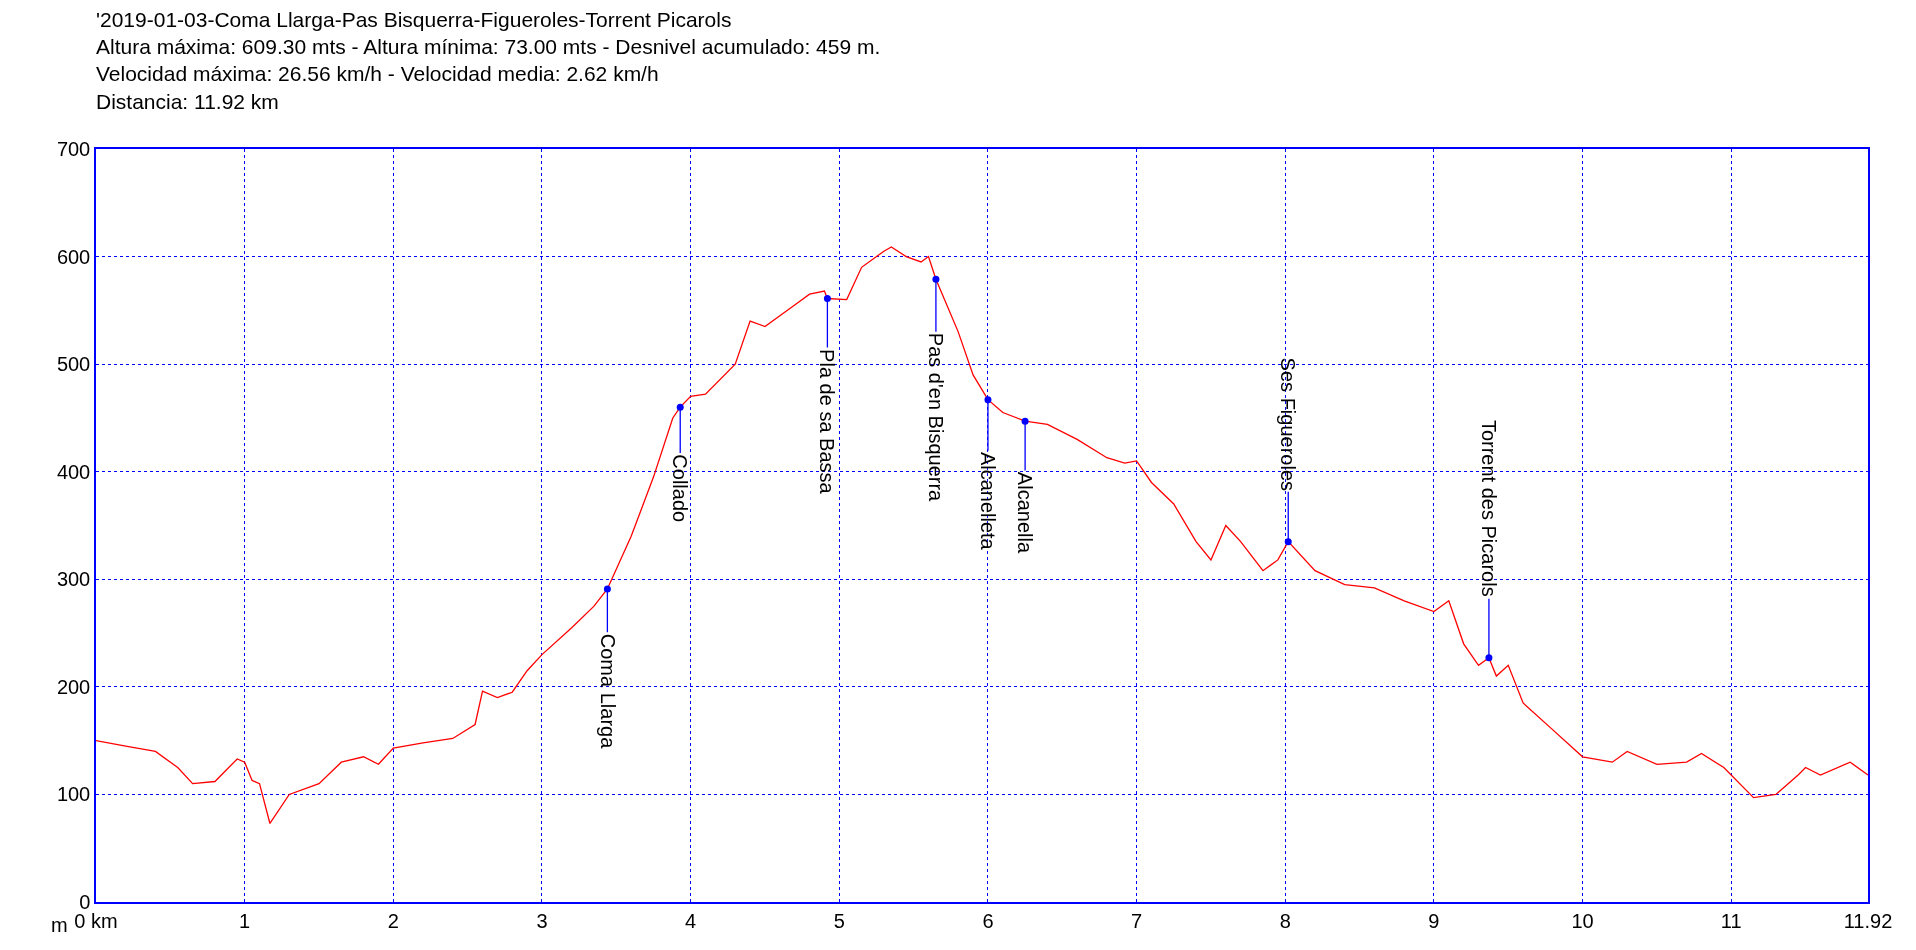 The image size is (1916, 950). Describe the element at coordinates (73, 794) in the screenshot. I see `y-tick-label: 100` at that location.